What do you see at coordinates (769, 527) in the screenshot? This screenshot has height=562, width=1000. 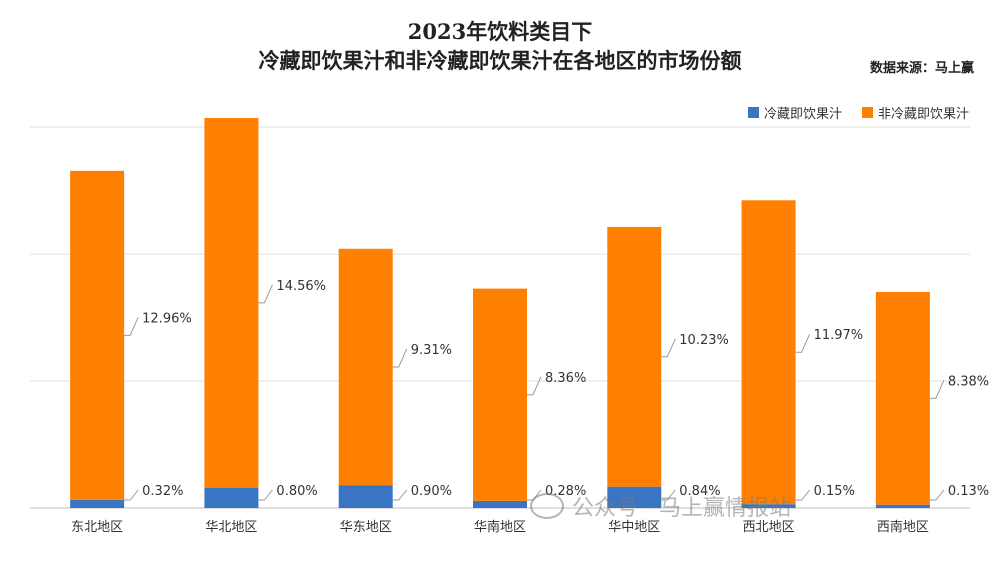 I see `x-tick-label: 西北地区` at bounding box center [769, 527].